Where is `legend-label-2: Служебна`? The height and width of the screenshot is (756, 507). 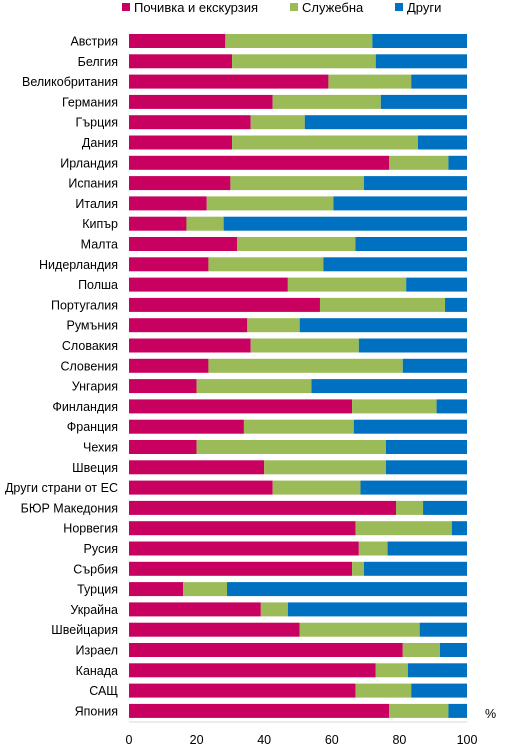
legend-label-2: Служебна is located at coordinates (333, 7).